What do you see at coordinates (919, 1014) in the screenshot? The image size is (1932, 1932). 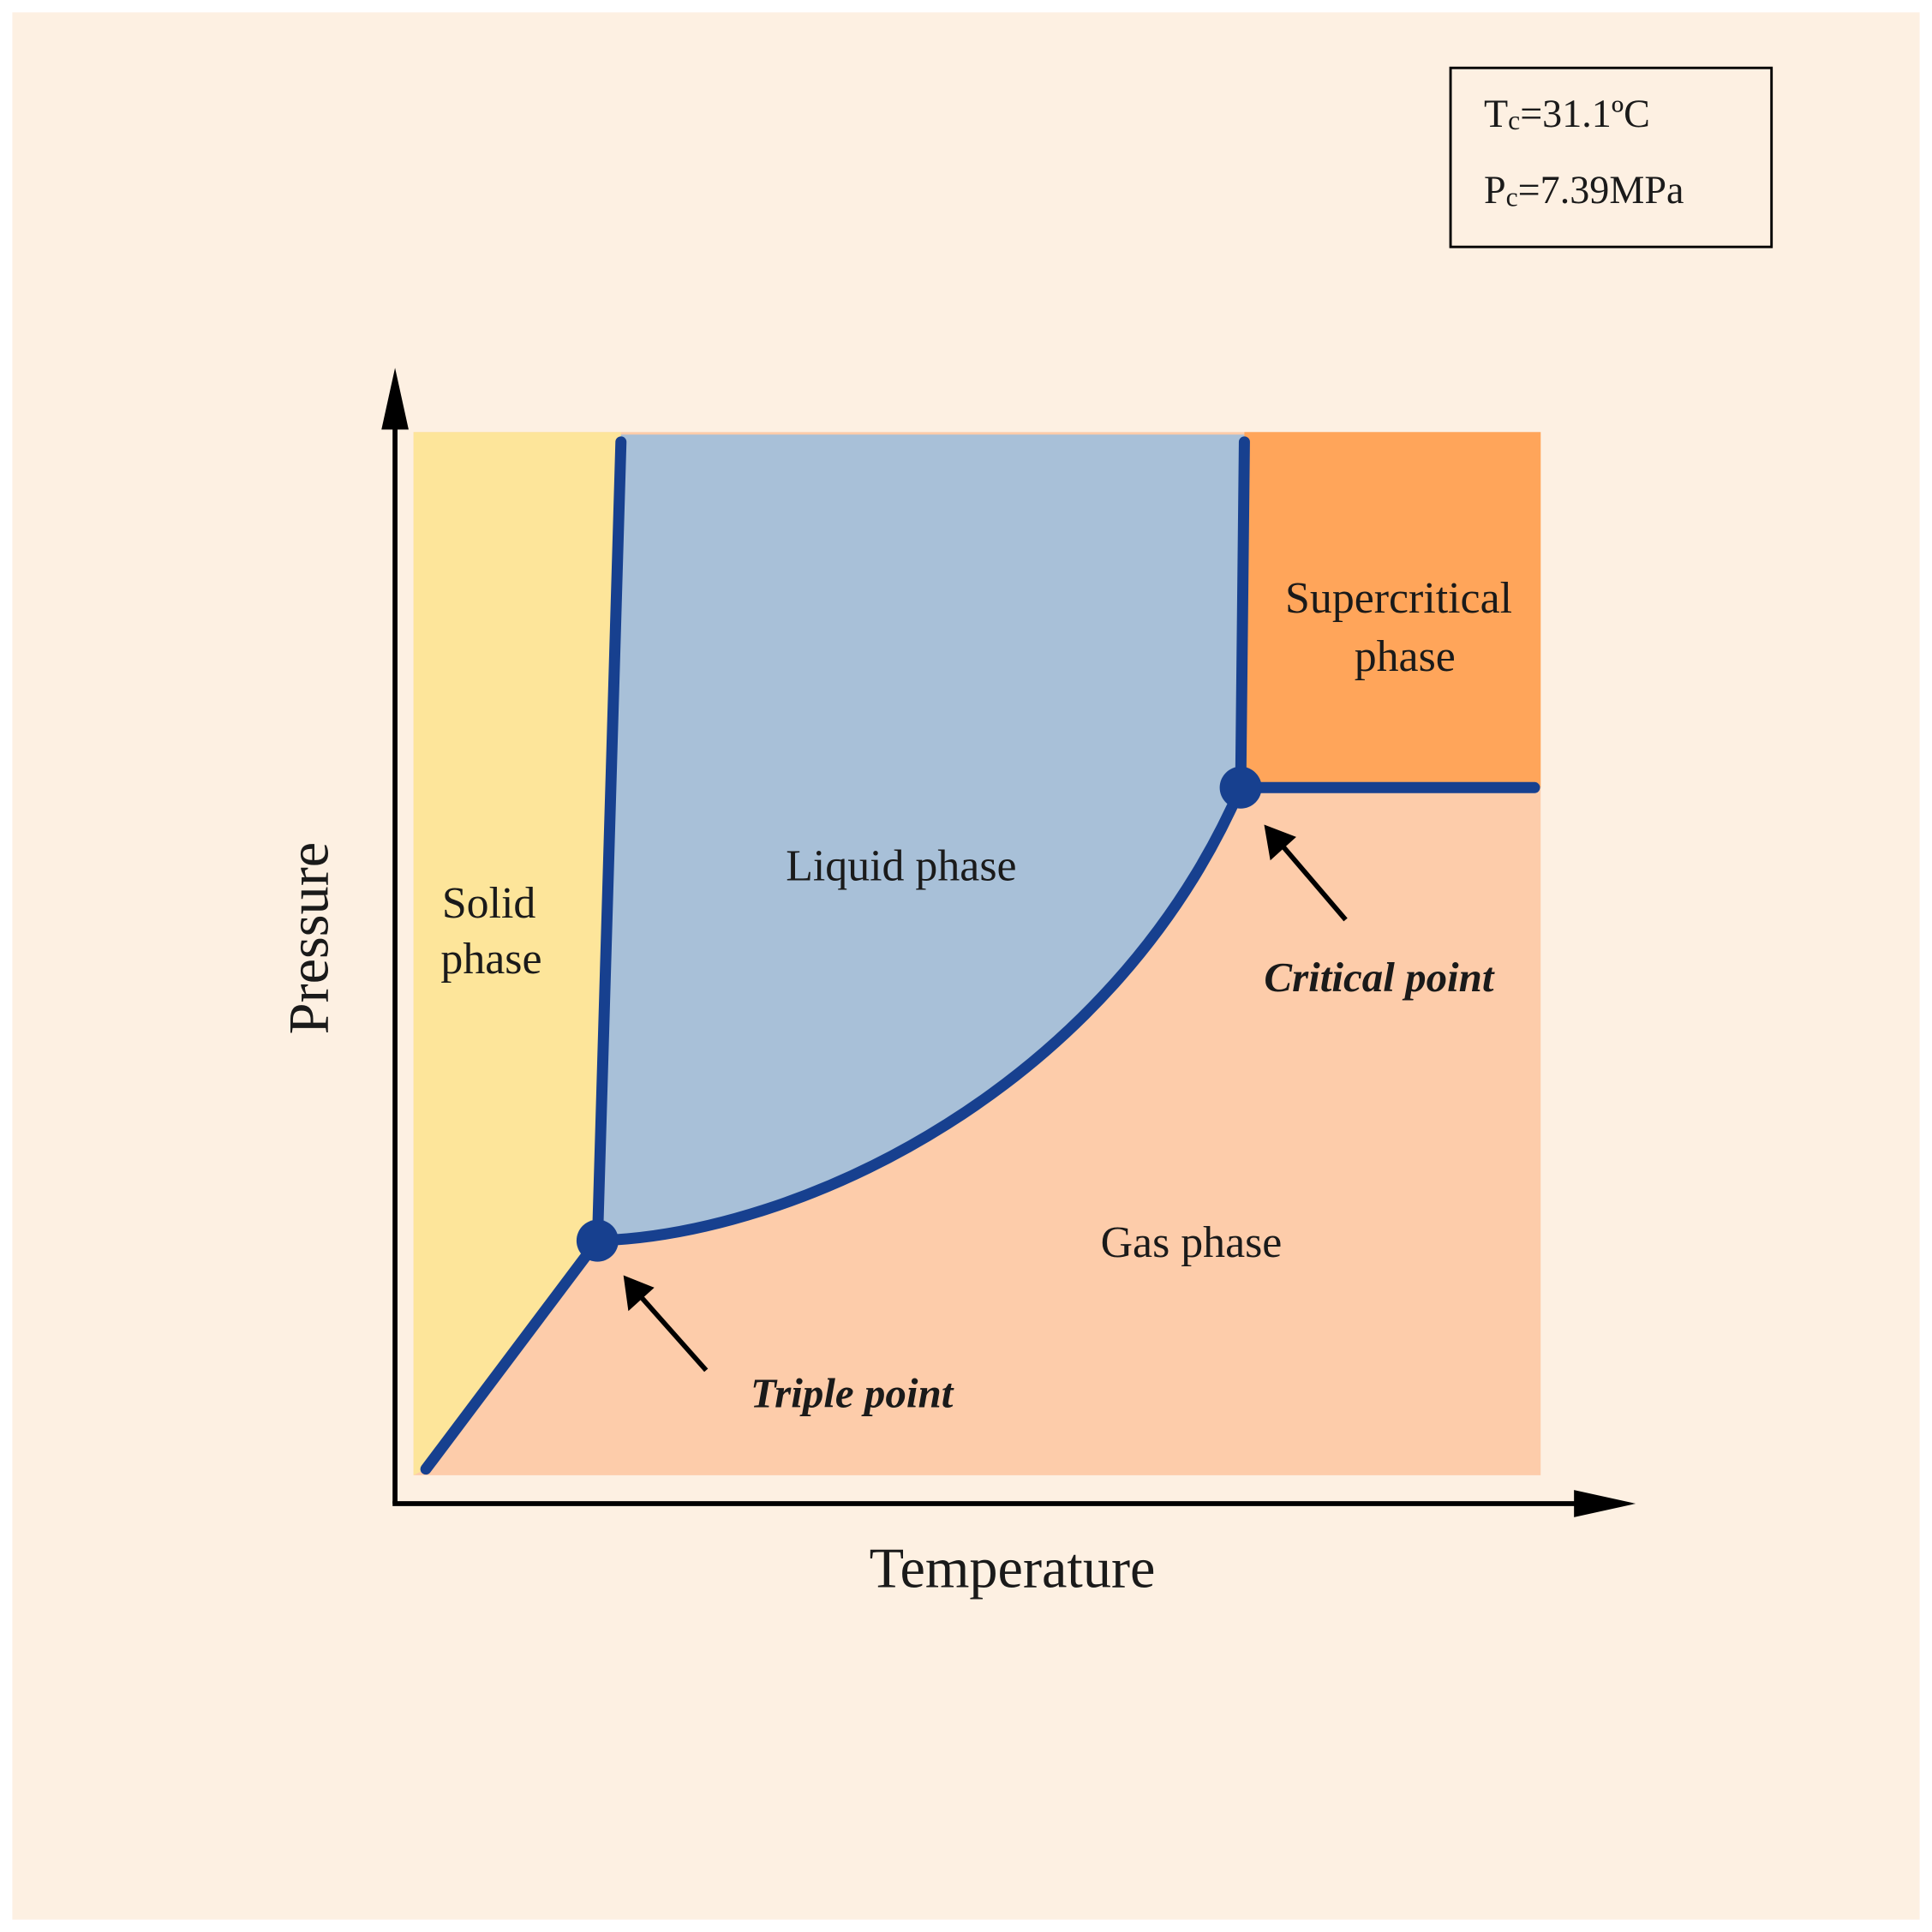 I see `vaporization-curve` at bounding box center [919, 1014].